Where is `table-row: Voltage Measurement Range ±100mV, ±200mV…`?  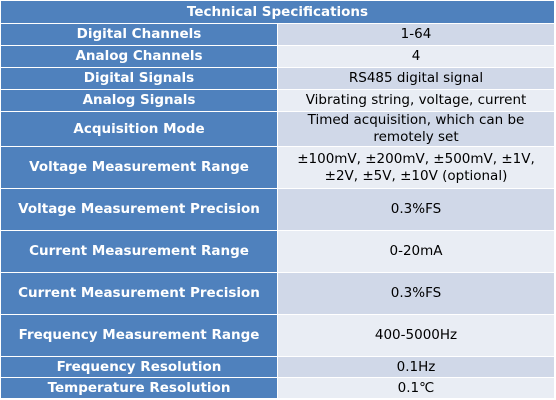
table-row: Voltage Measurement Range ±100mV, ±200mV… is located at coordinates (277, 167).